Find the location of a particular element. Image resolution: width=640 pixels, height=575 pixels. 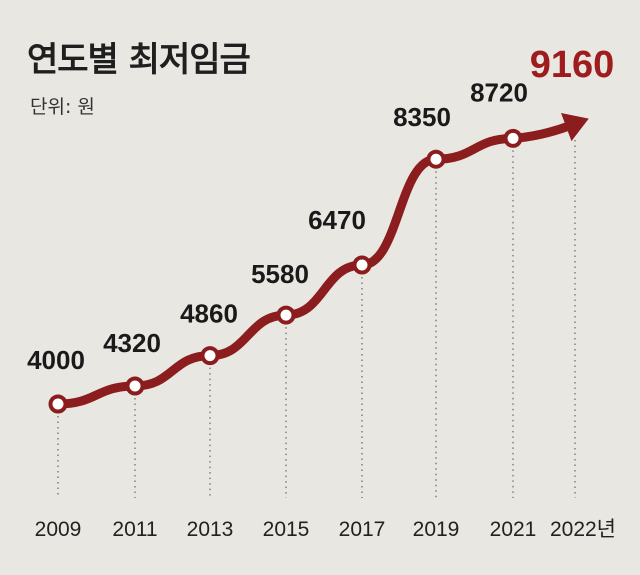

x-tick-label: 2021 is located at coordinates (513, 529).